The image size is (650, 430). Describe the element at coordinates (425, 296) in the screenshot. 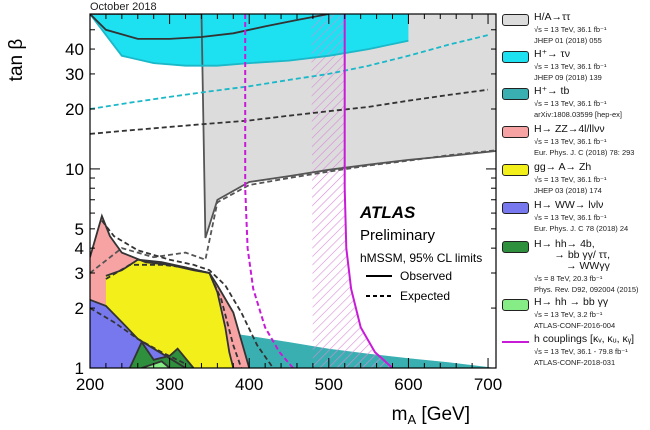

I see `expected-key-label: Expected` at that location.